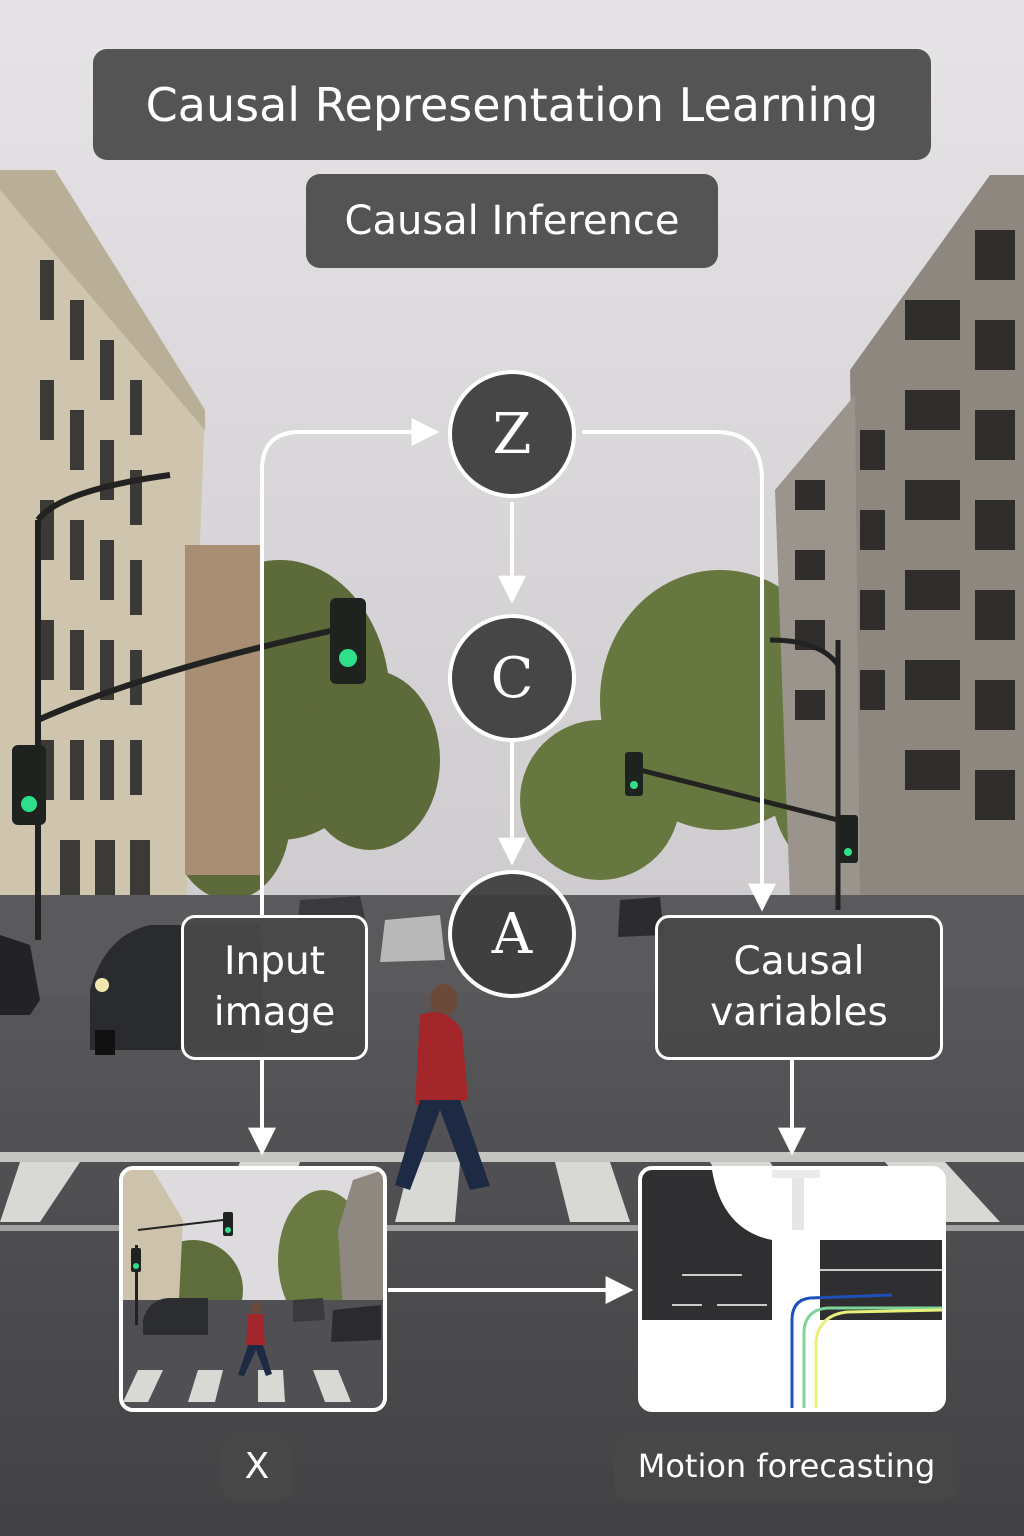  I want to click on node-a: A, so click(512, 934).